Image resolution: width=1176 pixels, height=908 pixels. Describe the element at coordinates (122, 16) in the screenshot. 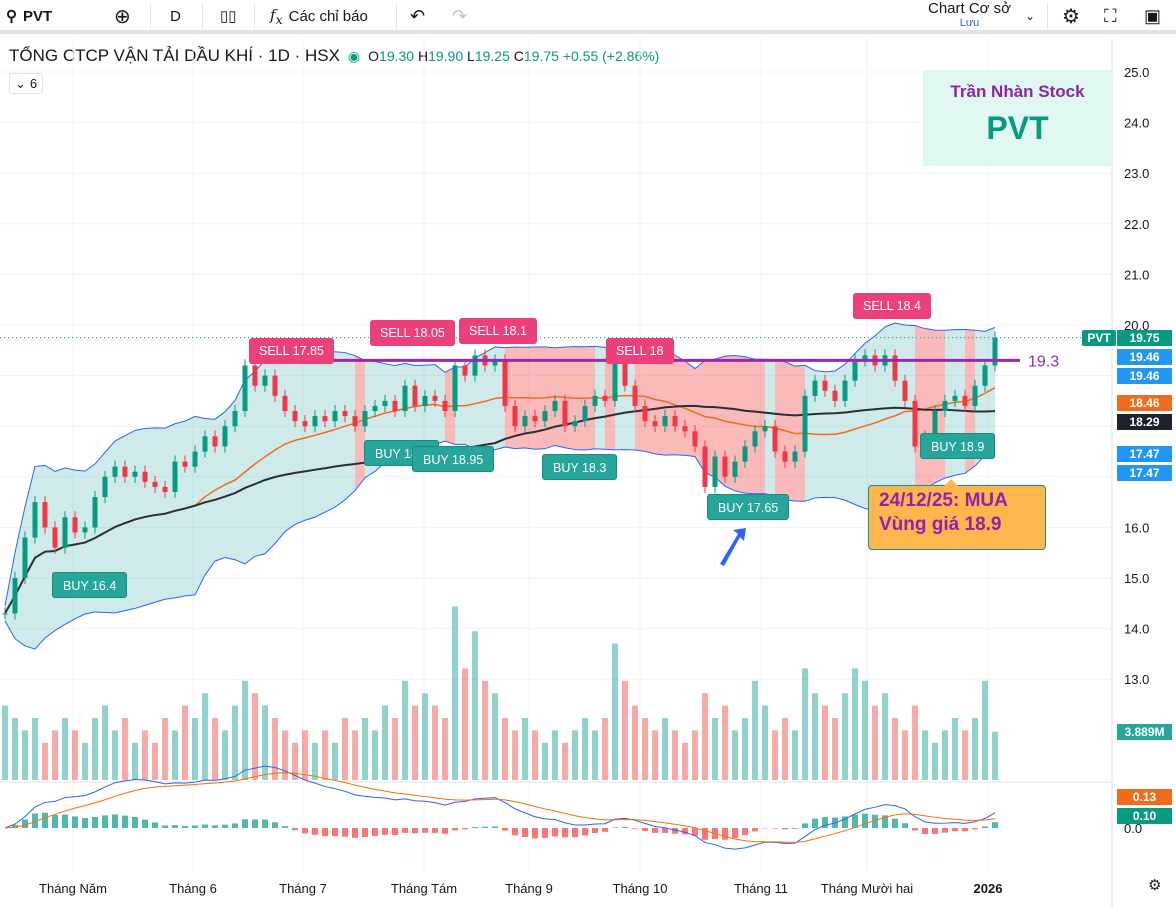

I see `add-compare-icon: ⊕` at that location.